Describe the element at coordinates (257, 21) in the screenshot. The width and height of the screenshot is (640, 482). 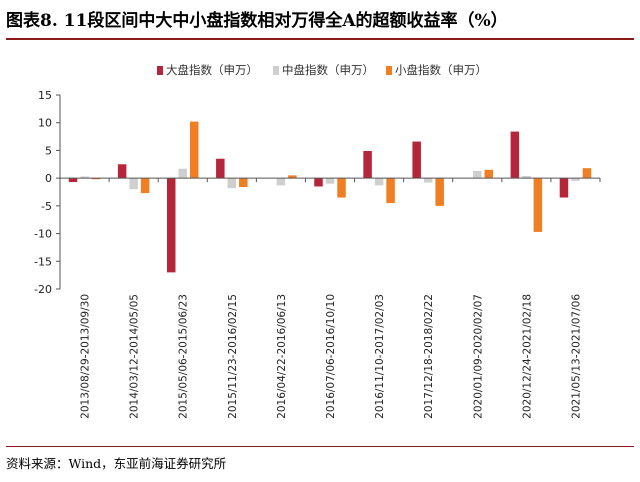
I see `figure-title: 图表8. 11段区间中大中小盘指数相对万得全A的超额收益率（%）` at that location.